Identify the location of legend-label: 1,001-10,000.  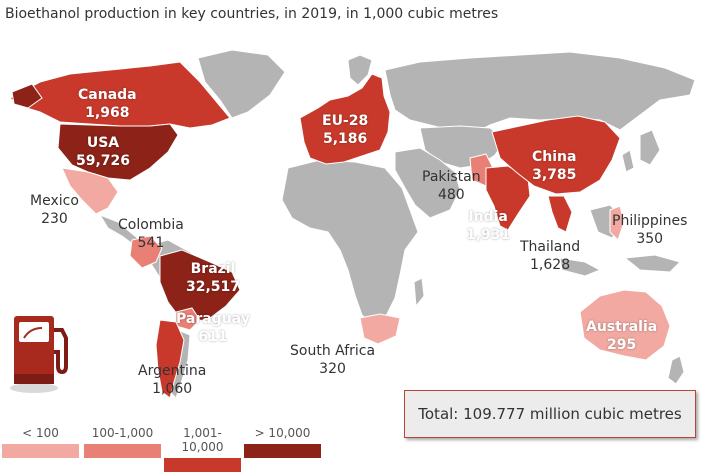
(202, 440).